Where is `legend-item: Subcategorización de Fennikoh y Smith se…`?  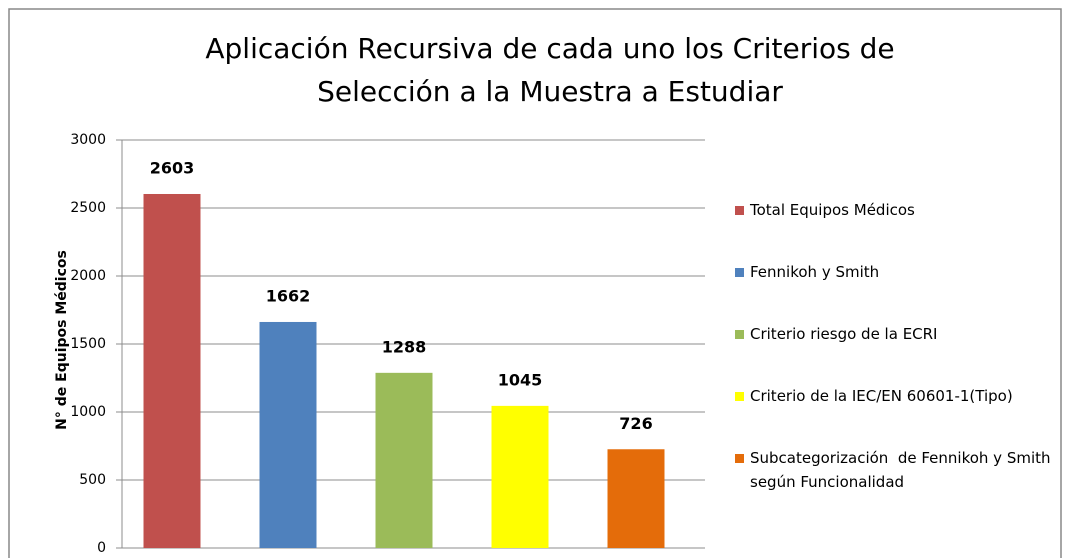
legend-item: Subcategorización de Fennikoh y Smith se… is located at coordinates (903, 470).